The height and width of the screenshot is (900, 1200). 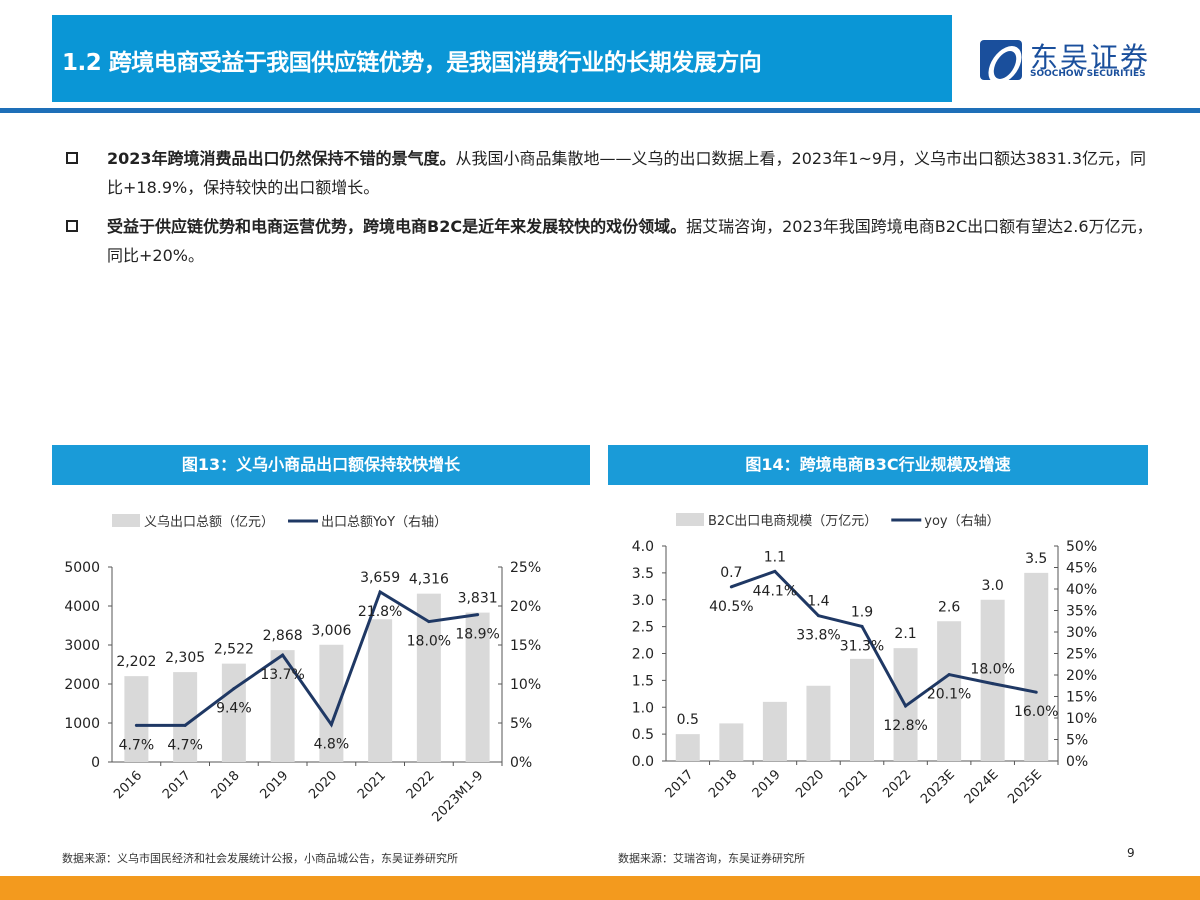 What do you see at coordinates (82, 607) in the screenshot?
I see `y-tick-label: 4000` at bounding box center [82, 607].